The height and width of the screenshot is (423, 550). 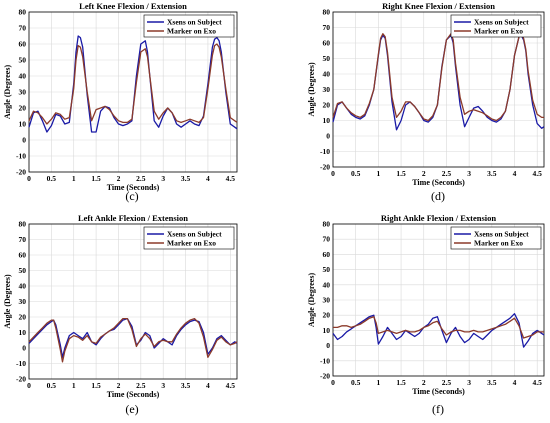 What do you see at coordinates (424, 382) in the screenshot?
I see `x-tick-label: 2` at bounding box center [424, 382].